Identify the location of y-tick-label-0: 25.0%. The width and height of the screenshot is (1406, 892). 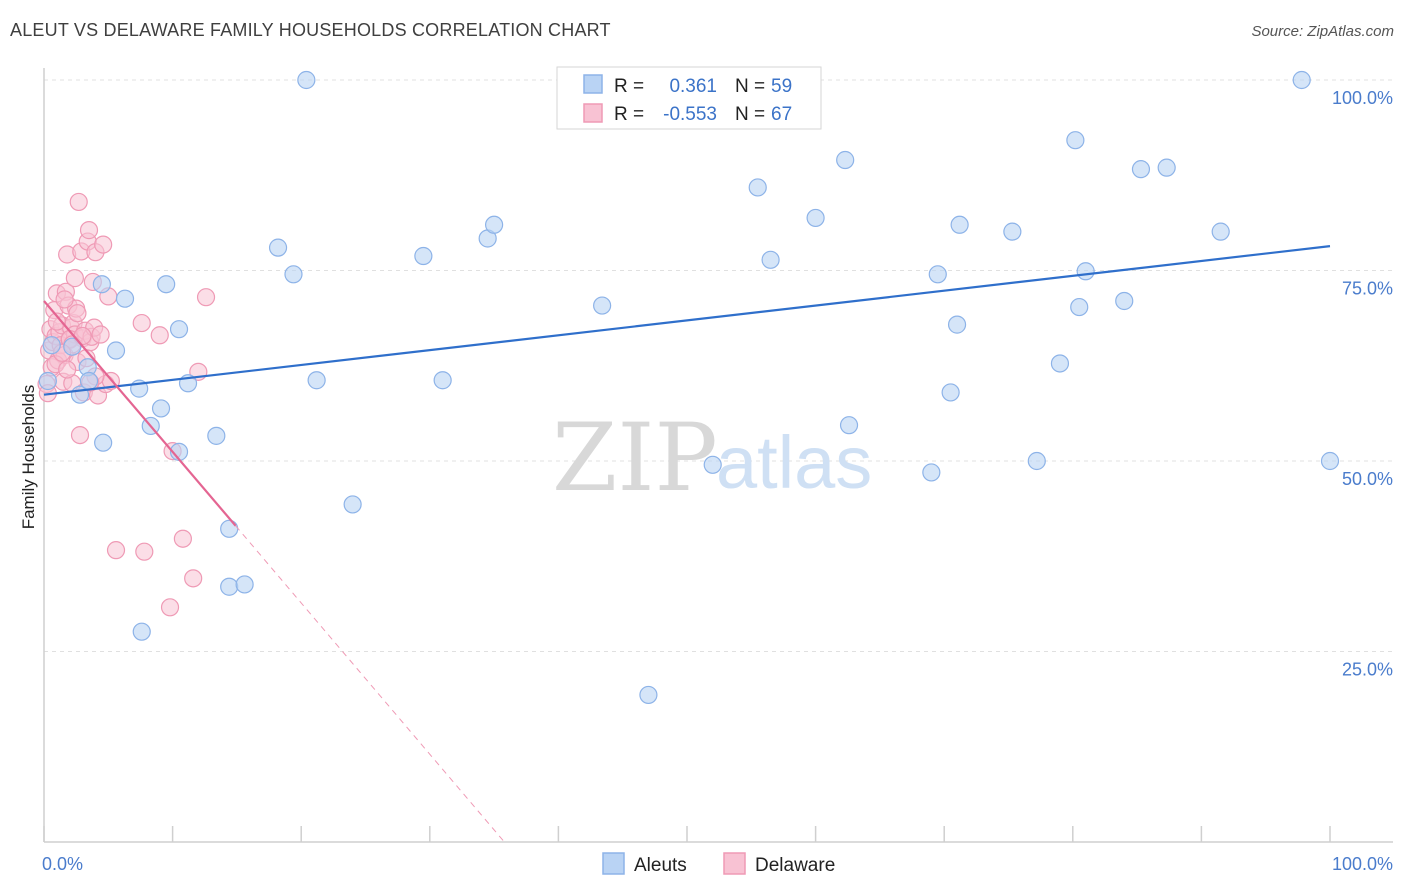
(1367, 670).